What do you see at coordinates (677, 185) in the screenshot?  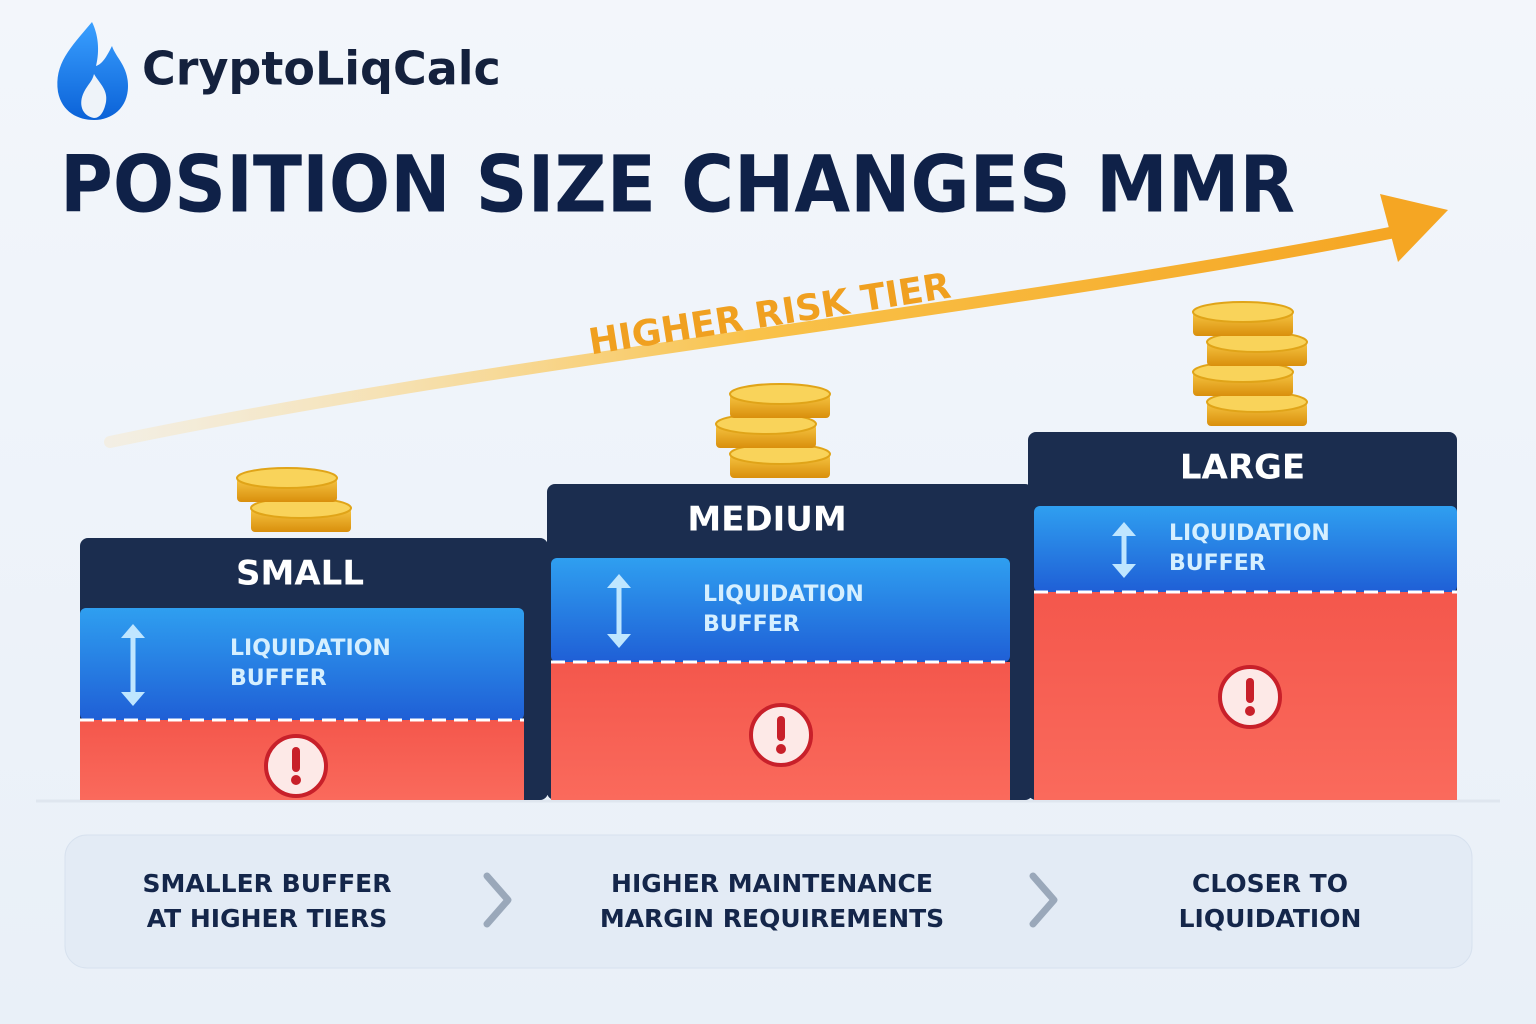 I see `title: POSITION SIZE CHANGES MMR` at bounding box center [677, 185].